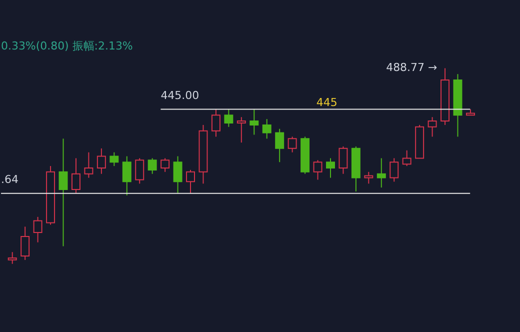 This screenshot has width=520, height=332. Describe the element at coordinates (180, 95) in the screenshot. I see `annotation: 445.00` at that location.